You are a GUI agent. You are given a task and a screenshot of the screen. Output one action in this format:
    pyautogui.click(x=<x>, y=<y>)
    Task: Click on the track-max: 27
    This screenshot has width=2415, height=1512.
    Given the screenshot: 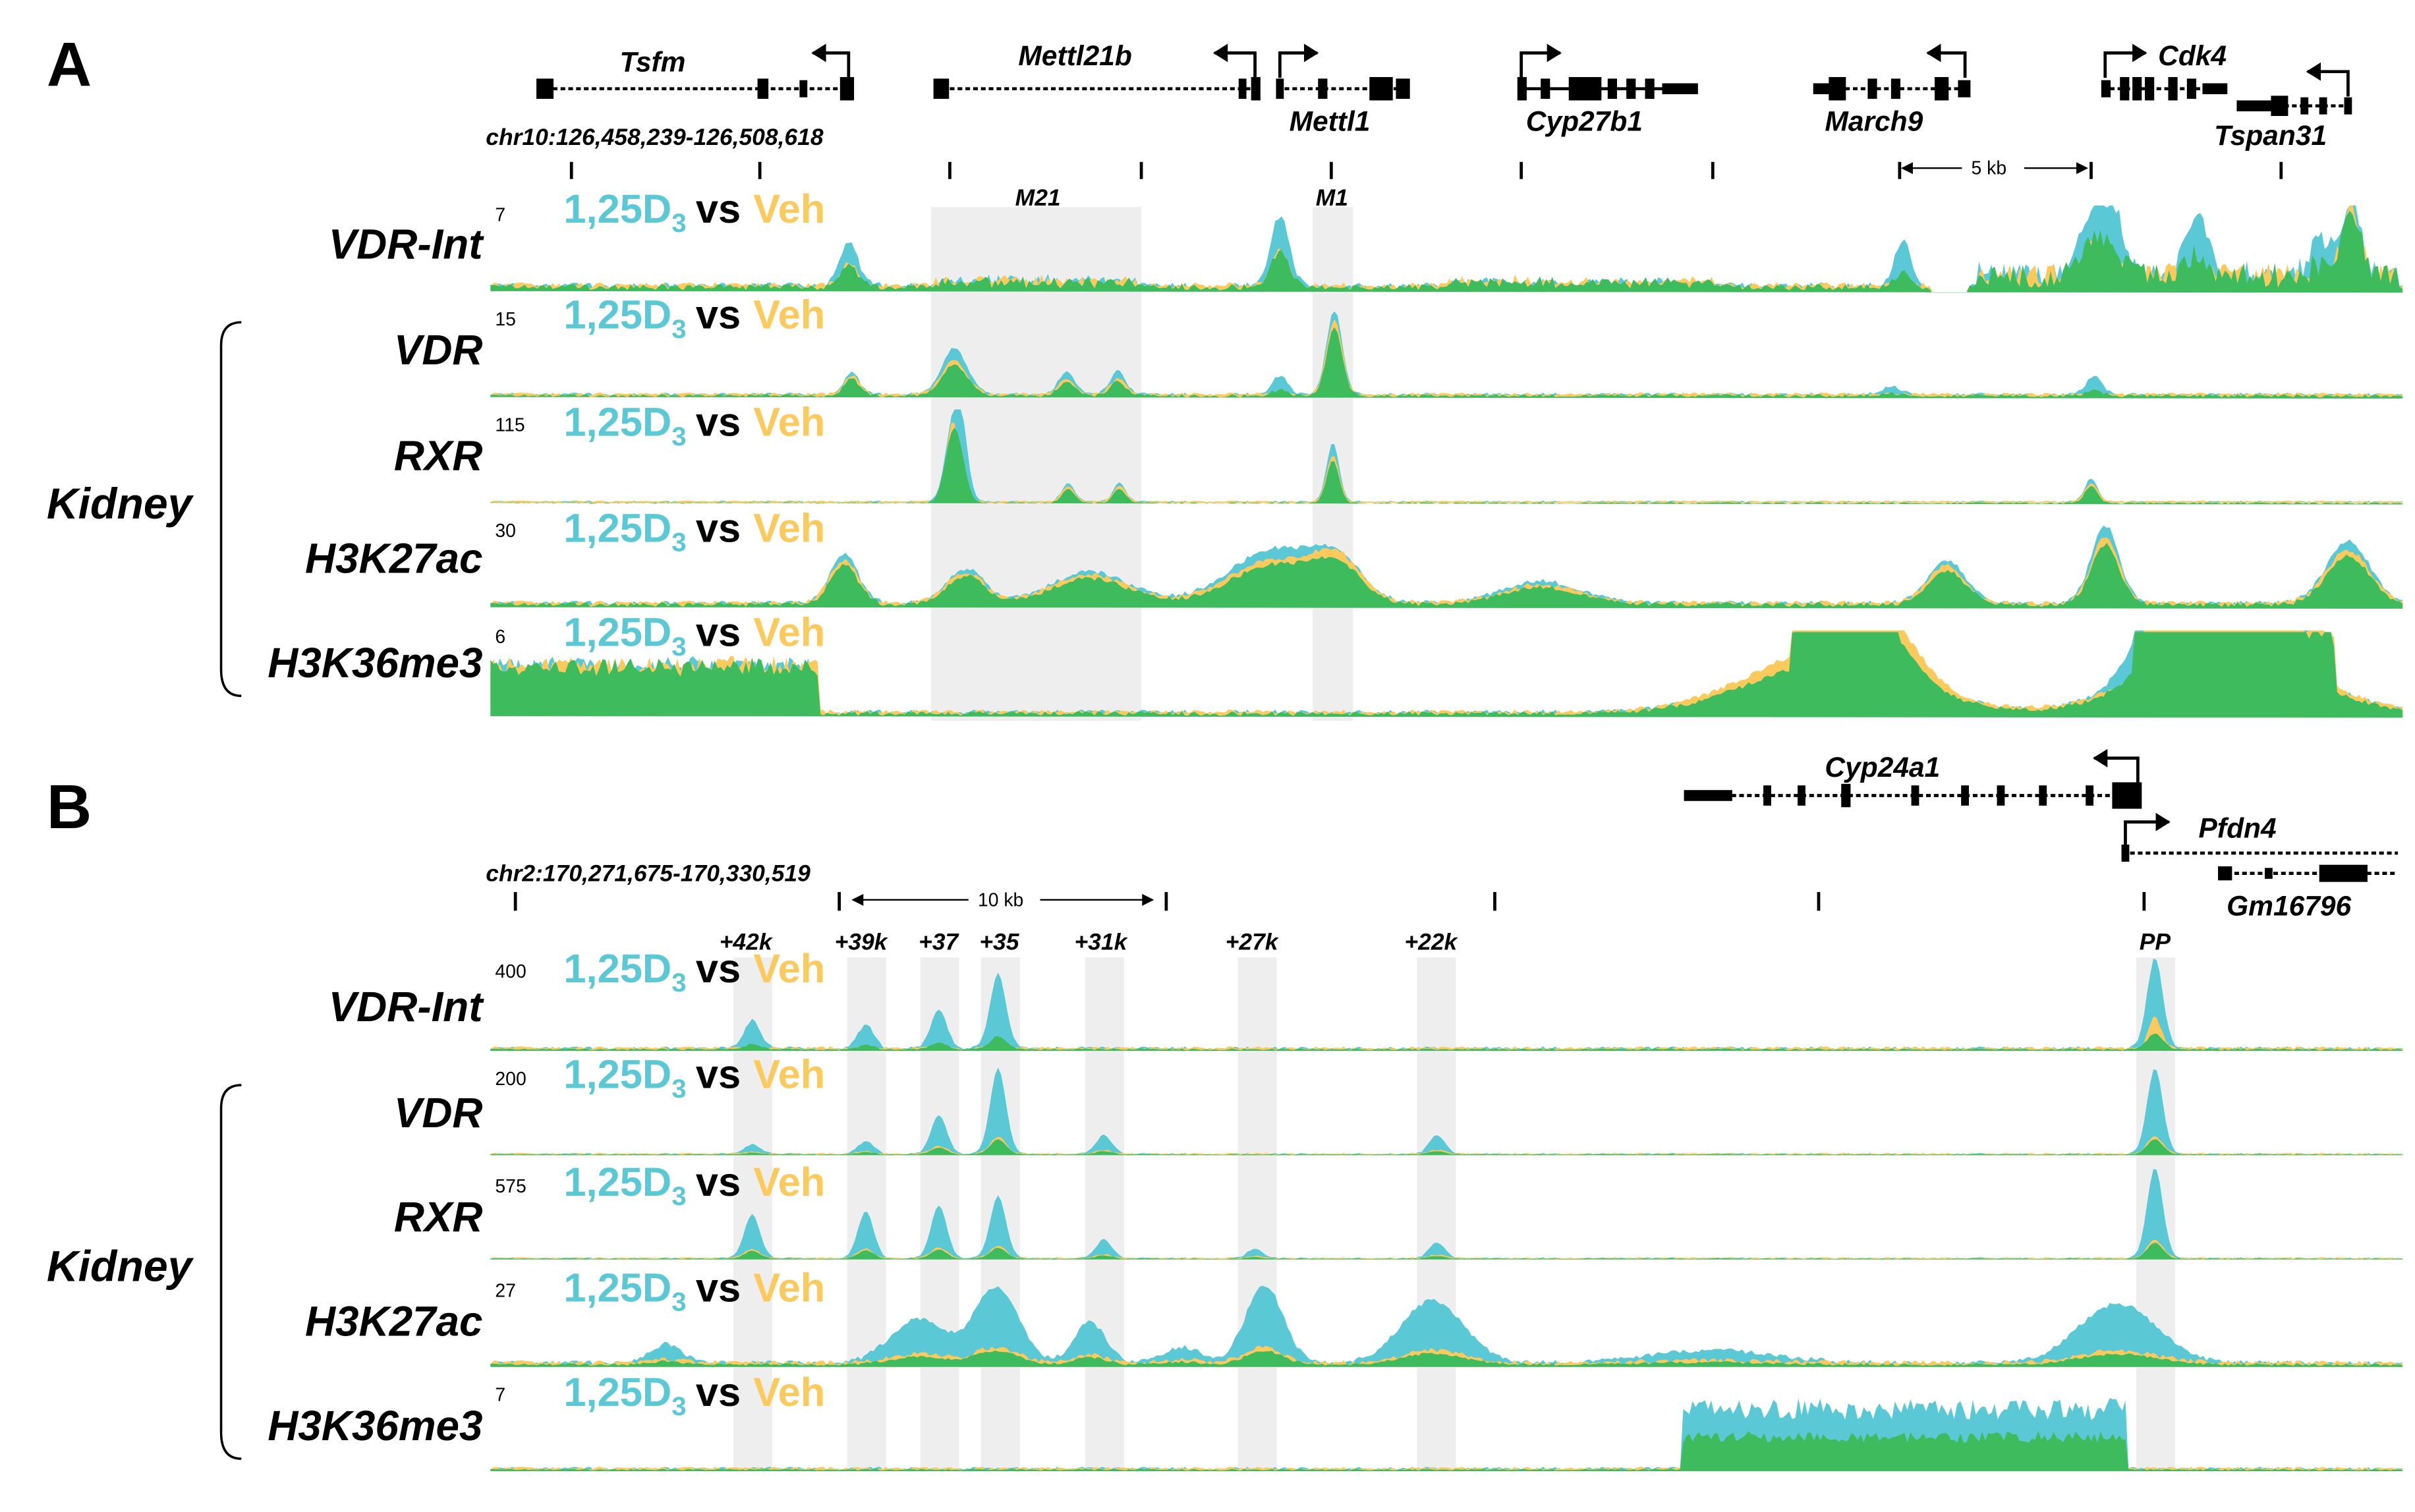 What is the action you would take?
    pyautogui.click(x=506, y=1290)
    